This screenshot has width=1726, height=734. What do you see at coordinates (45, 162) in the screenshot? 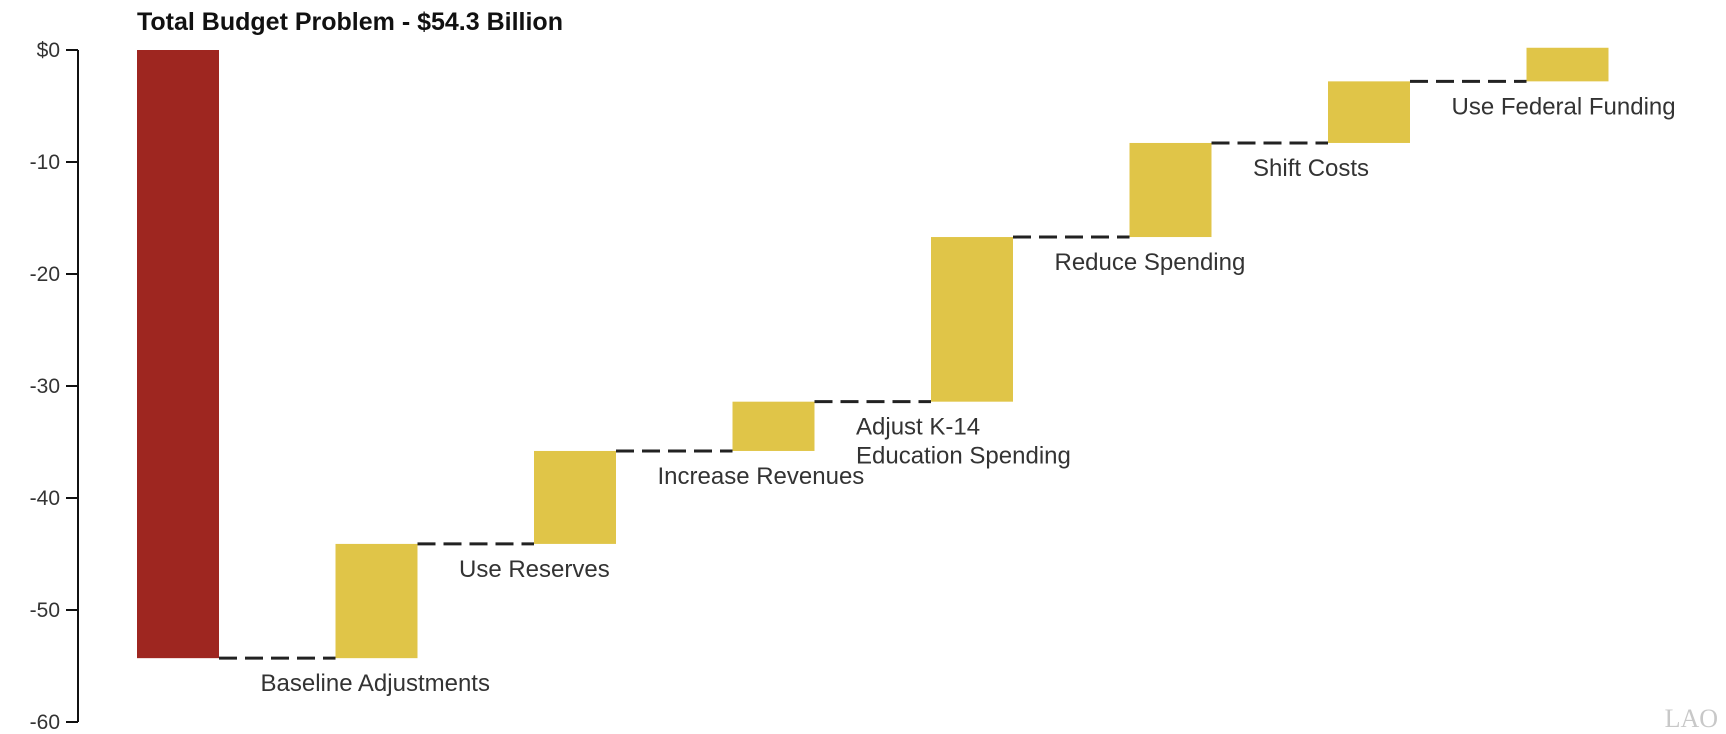
I see `y-tick-label: -10` at bounding box center [45, 162].